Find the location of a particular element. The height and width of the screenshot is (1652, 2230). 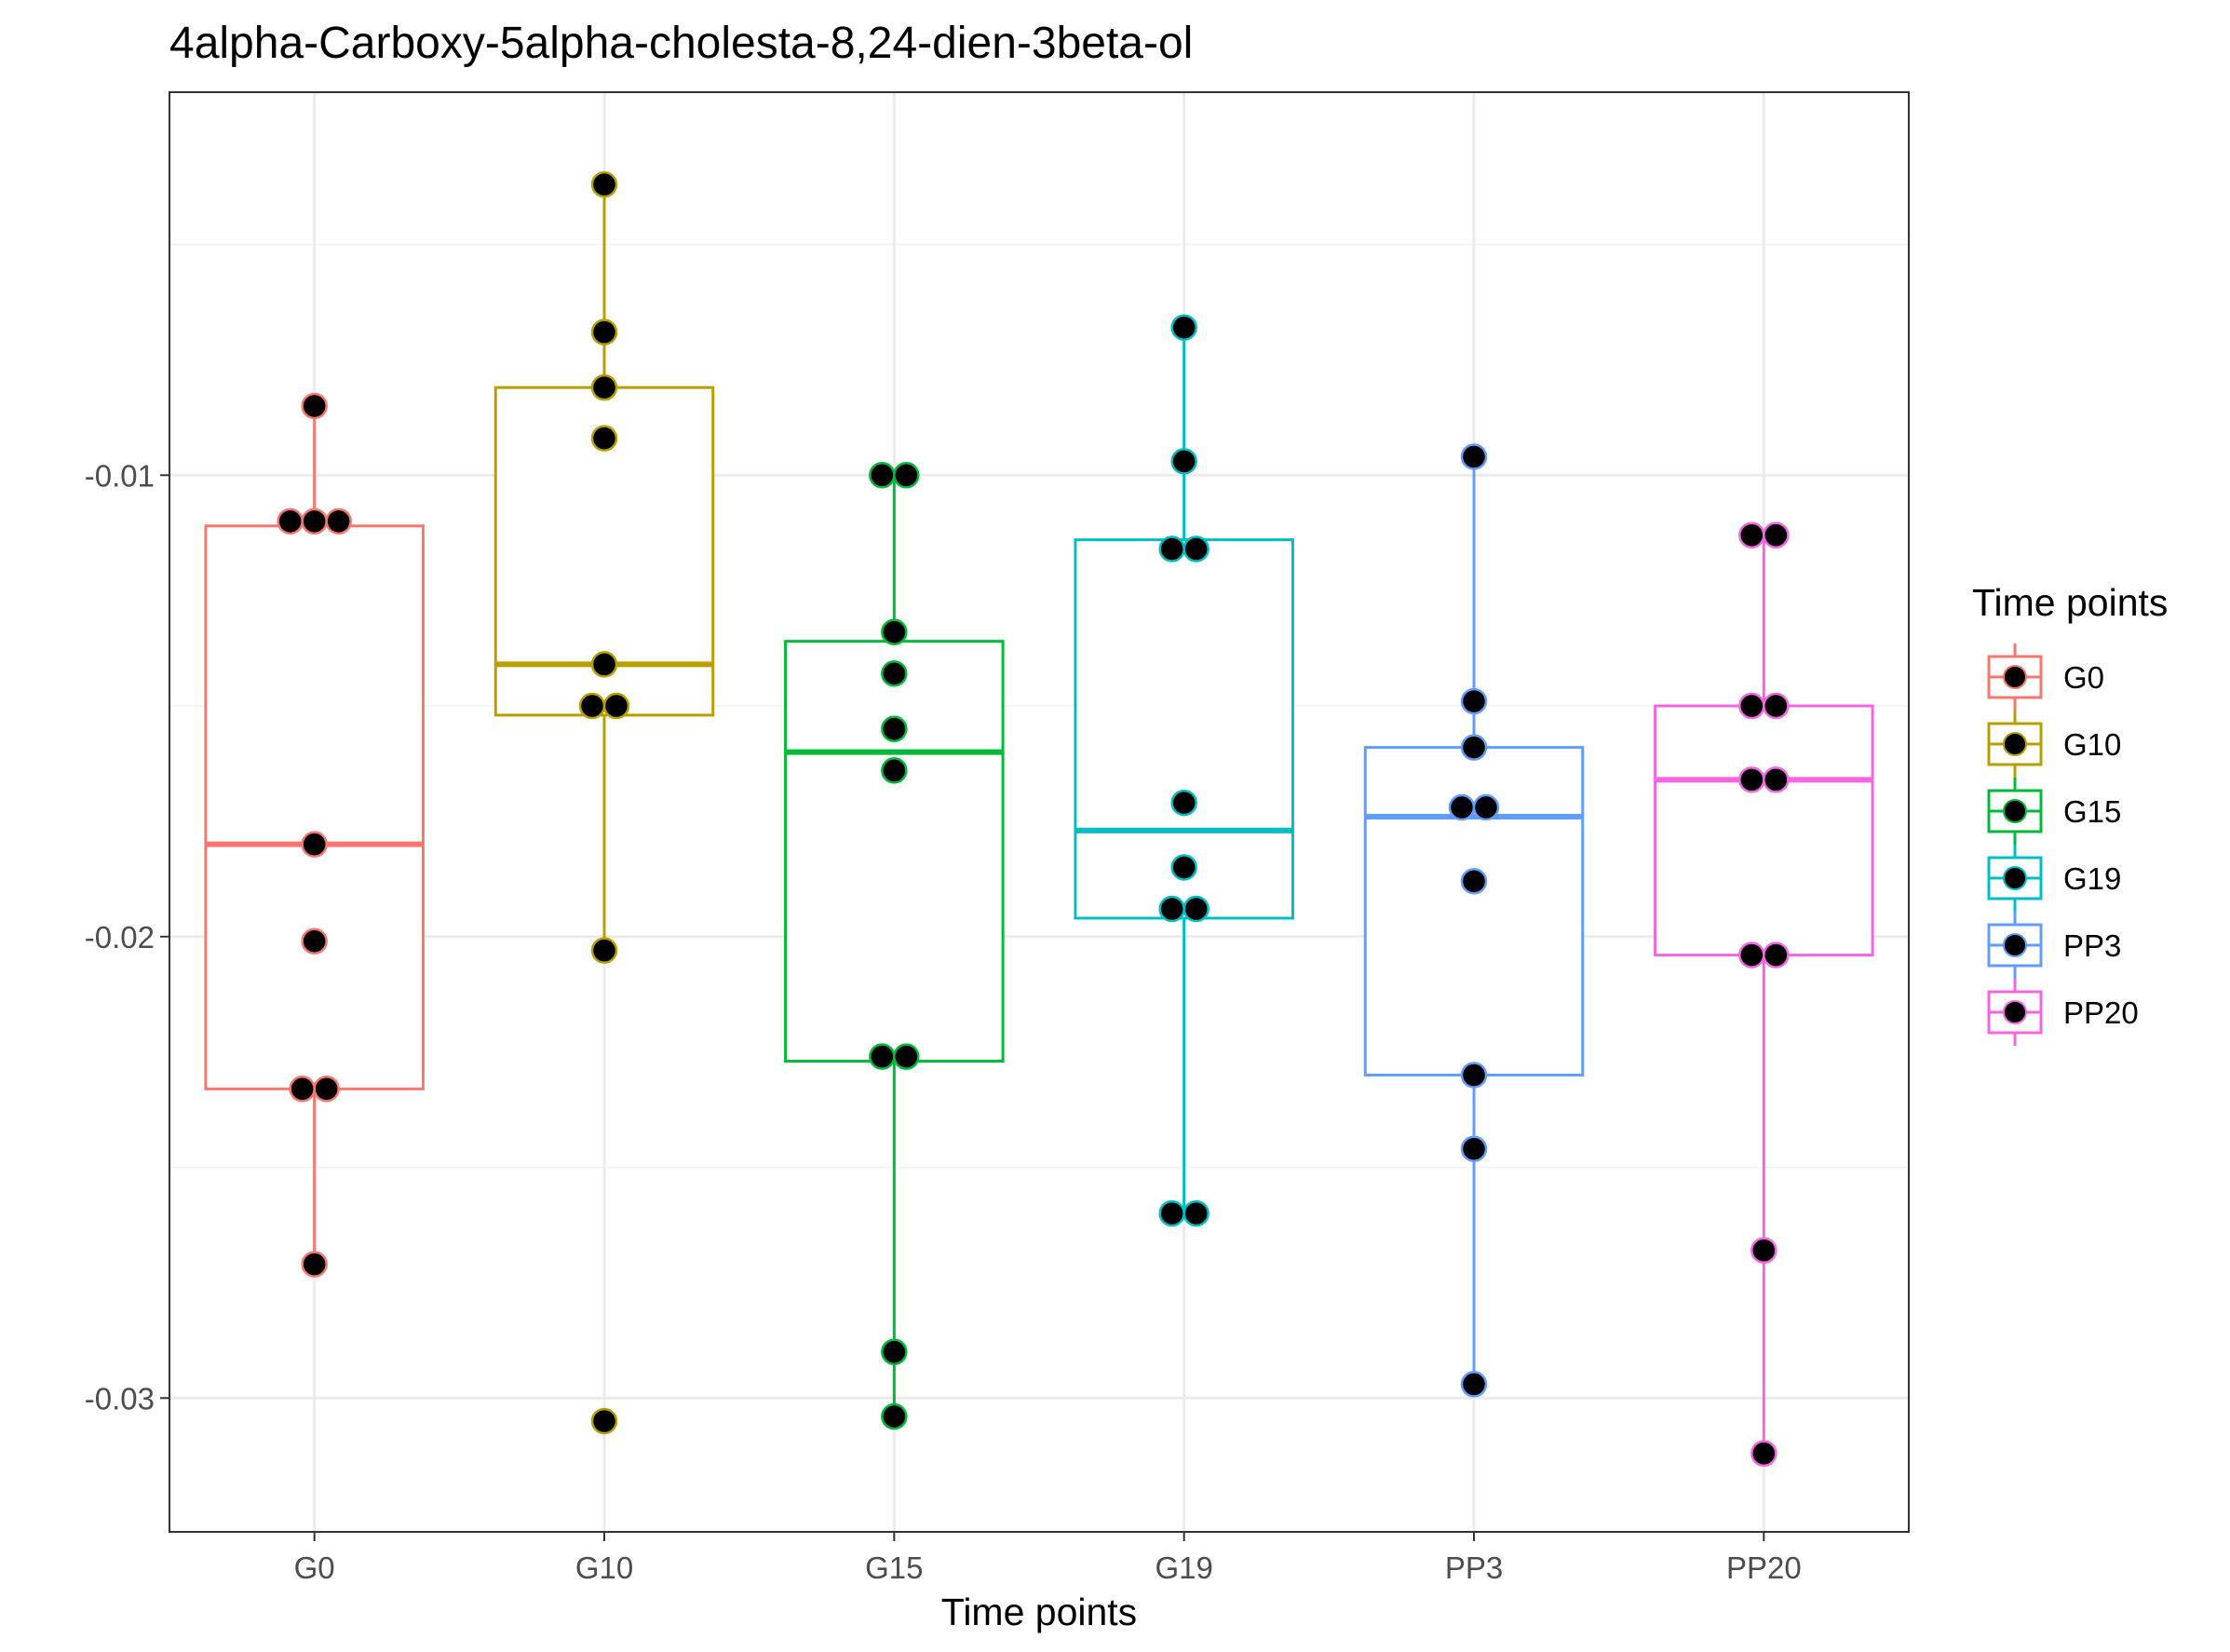

legend-items: G0 G10 G15 G19 PP3 PP20 is located at coordinates (2063, 844).